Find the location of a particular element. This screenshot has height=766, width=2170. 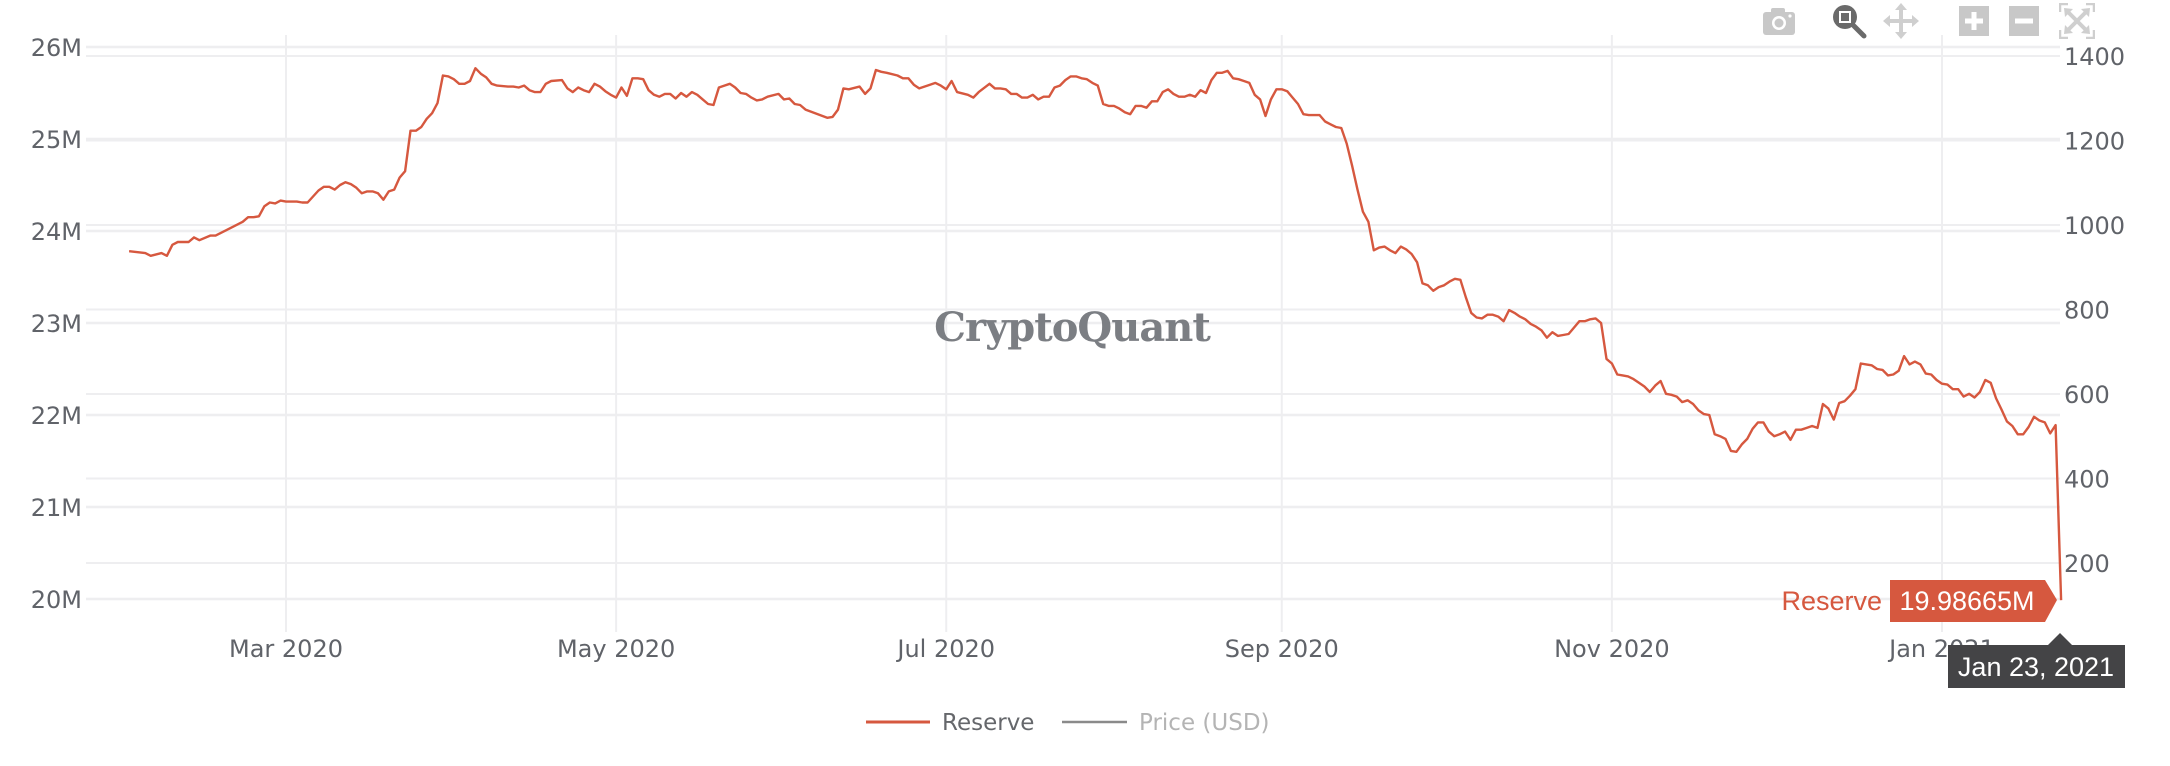

legend: Reserve Price (USD) is located at coordinates (1068, 723).